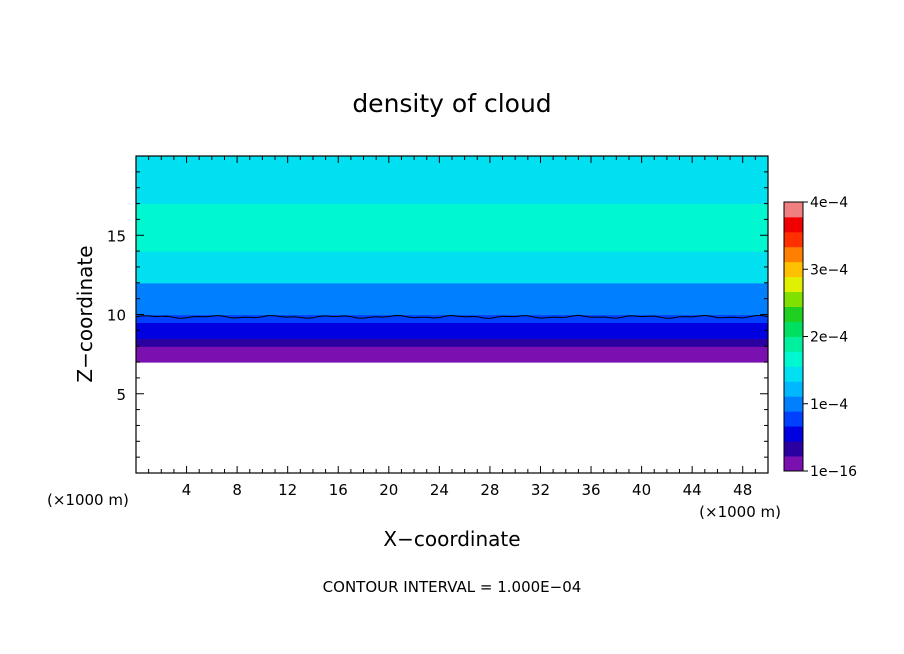  I want to click on contour-line, so click(452, 316).